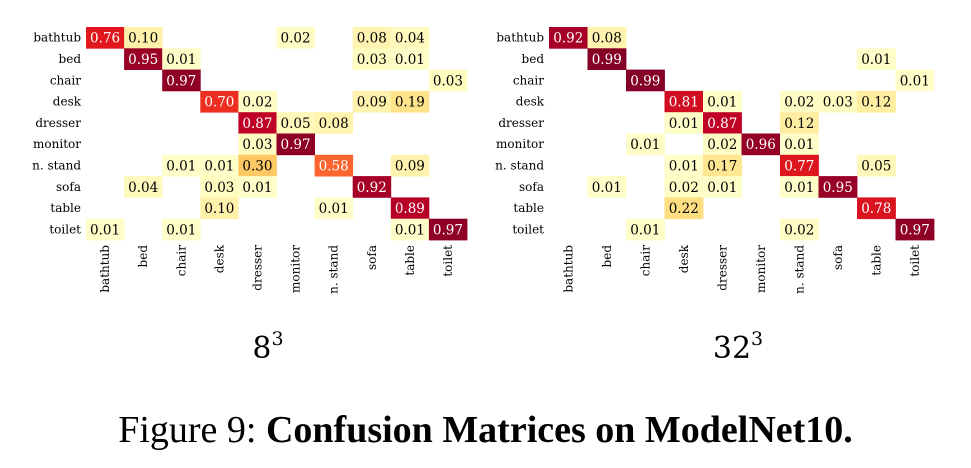 The image size is (971, 468). I want to click on cell-value-label: 0.19, so click(410, 103).